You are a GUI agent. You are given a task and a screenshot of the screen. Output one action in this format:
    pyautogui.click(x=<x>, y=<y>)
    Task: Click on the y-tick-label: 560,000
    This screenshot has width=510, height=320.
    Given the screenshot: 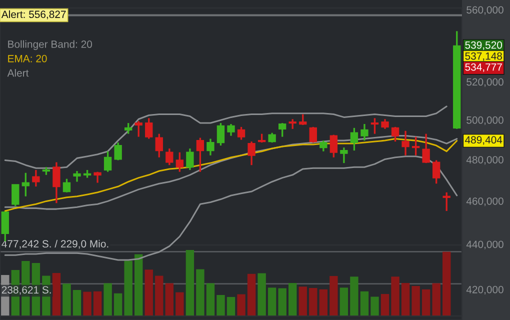 What is the action you would take?
    pyautogui.click(x=485, y=10)
    